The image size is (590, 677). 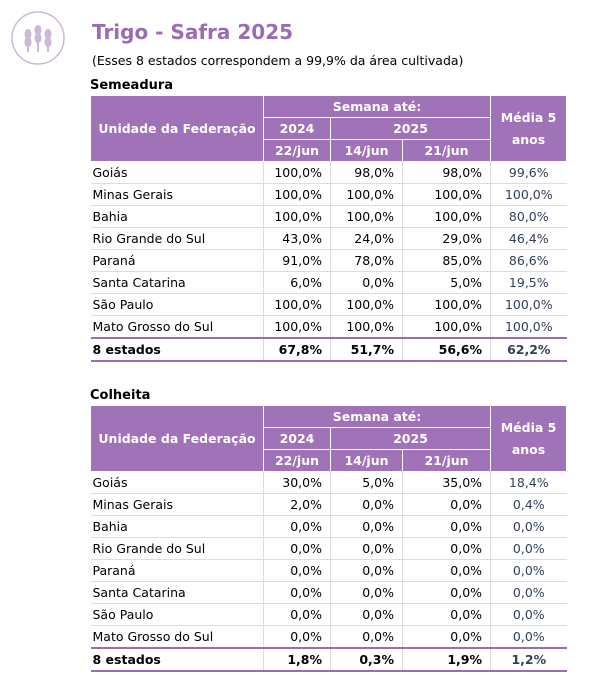 I want to click on table-row: Minas Gerais 2,0% 0,0% 0,0% 0,4%, so click(x=328, y=504).